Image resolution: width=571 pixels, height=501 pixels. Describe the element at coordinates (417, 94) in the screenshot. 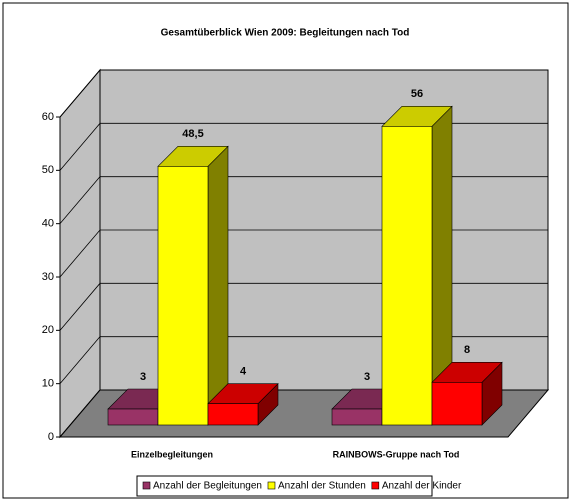

I see `data-label: 56` at that location.